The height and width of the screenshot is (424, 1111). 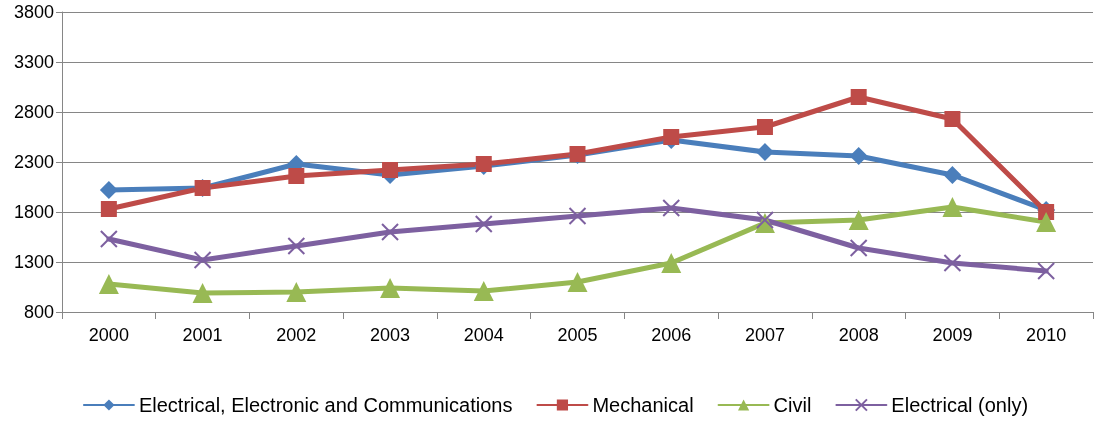 I want to click on y-tick-label: 3300, so click(x=33, y=62).